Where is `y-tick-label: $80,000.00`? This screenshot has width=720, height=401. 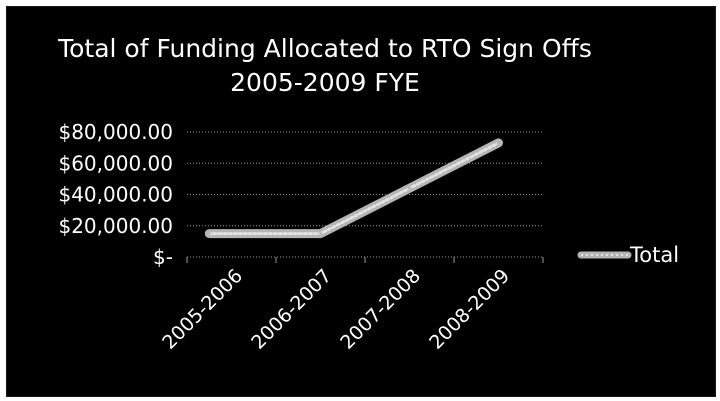 y-tick-label: $80,000.00 is located at coordinates (115, 132).